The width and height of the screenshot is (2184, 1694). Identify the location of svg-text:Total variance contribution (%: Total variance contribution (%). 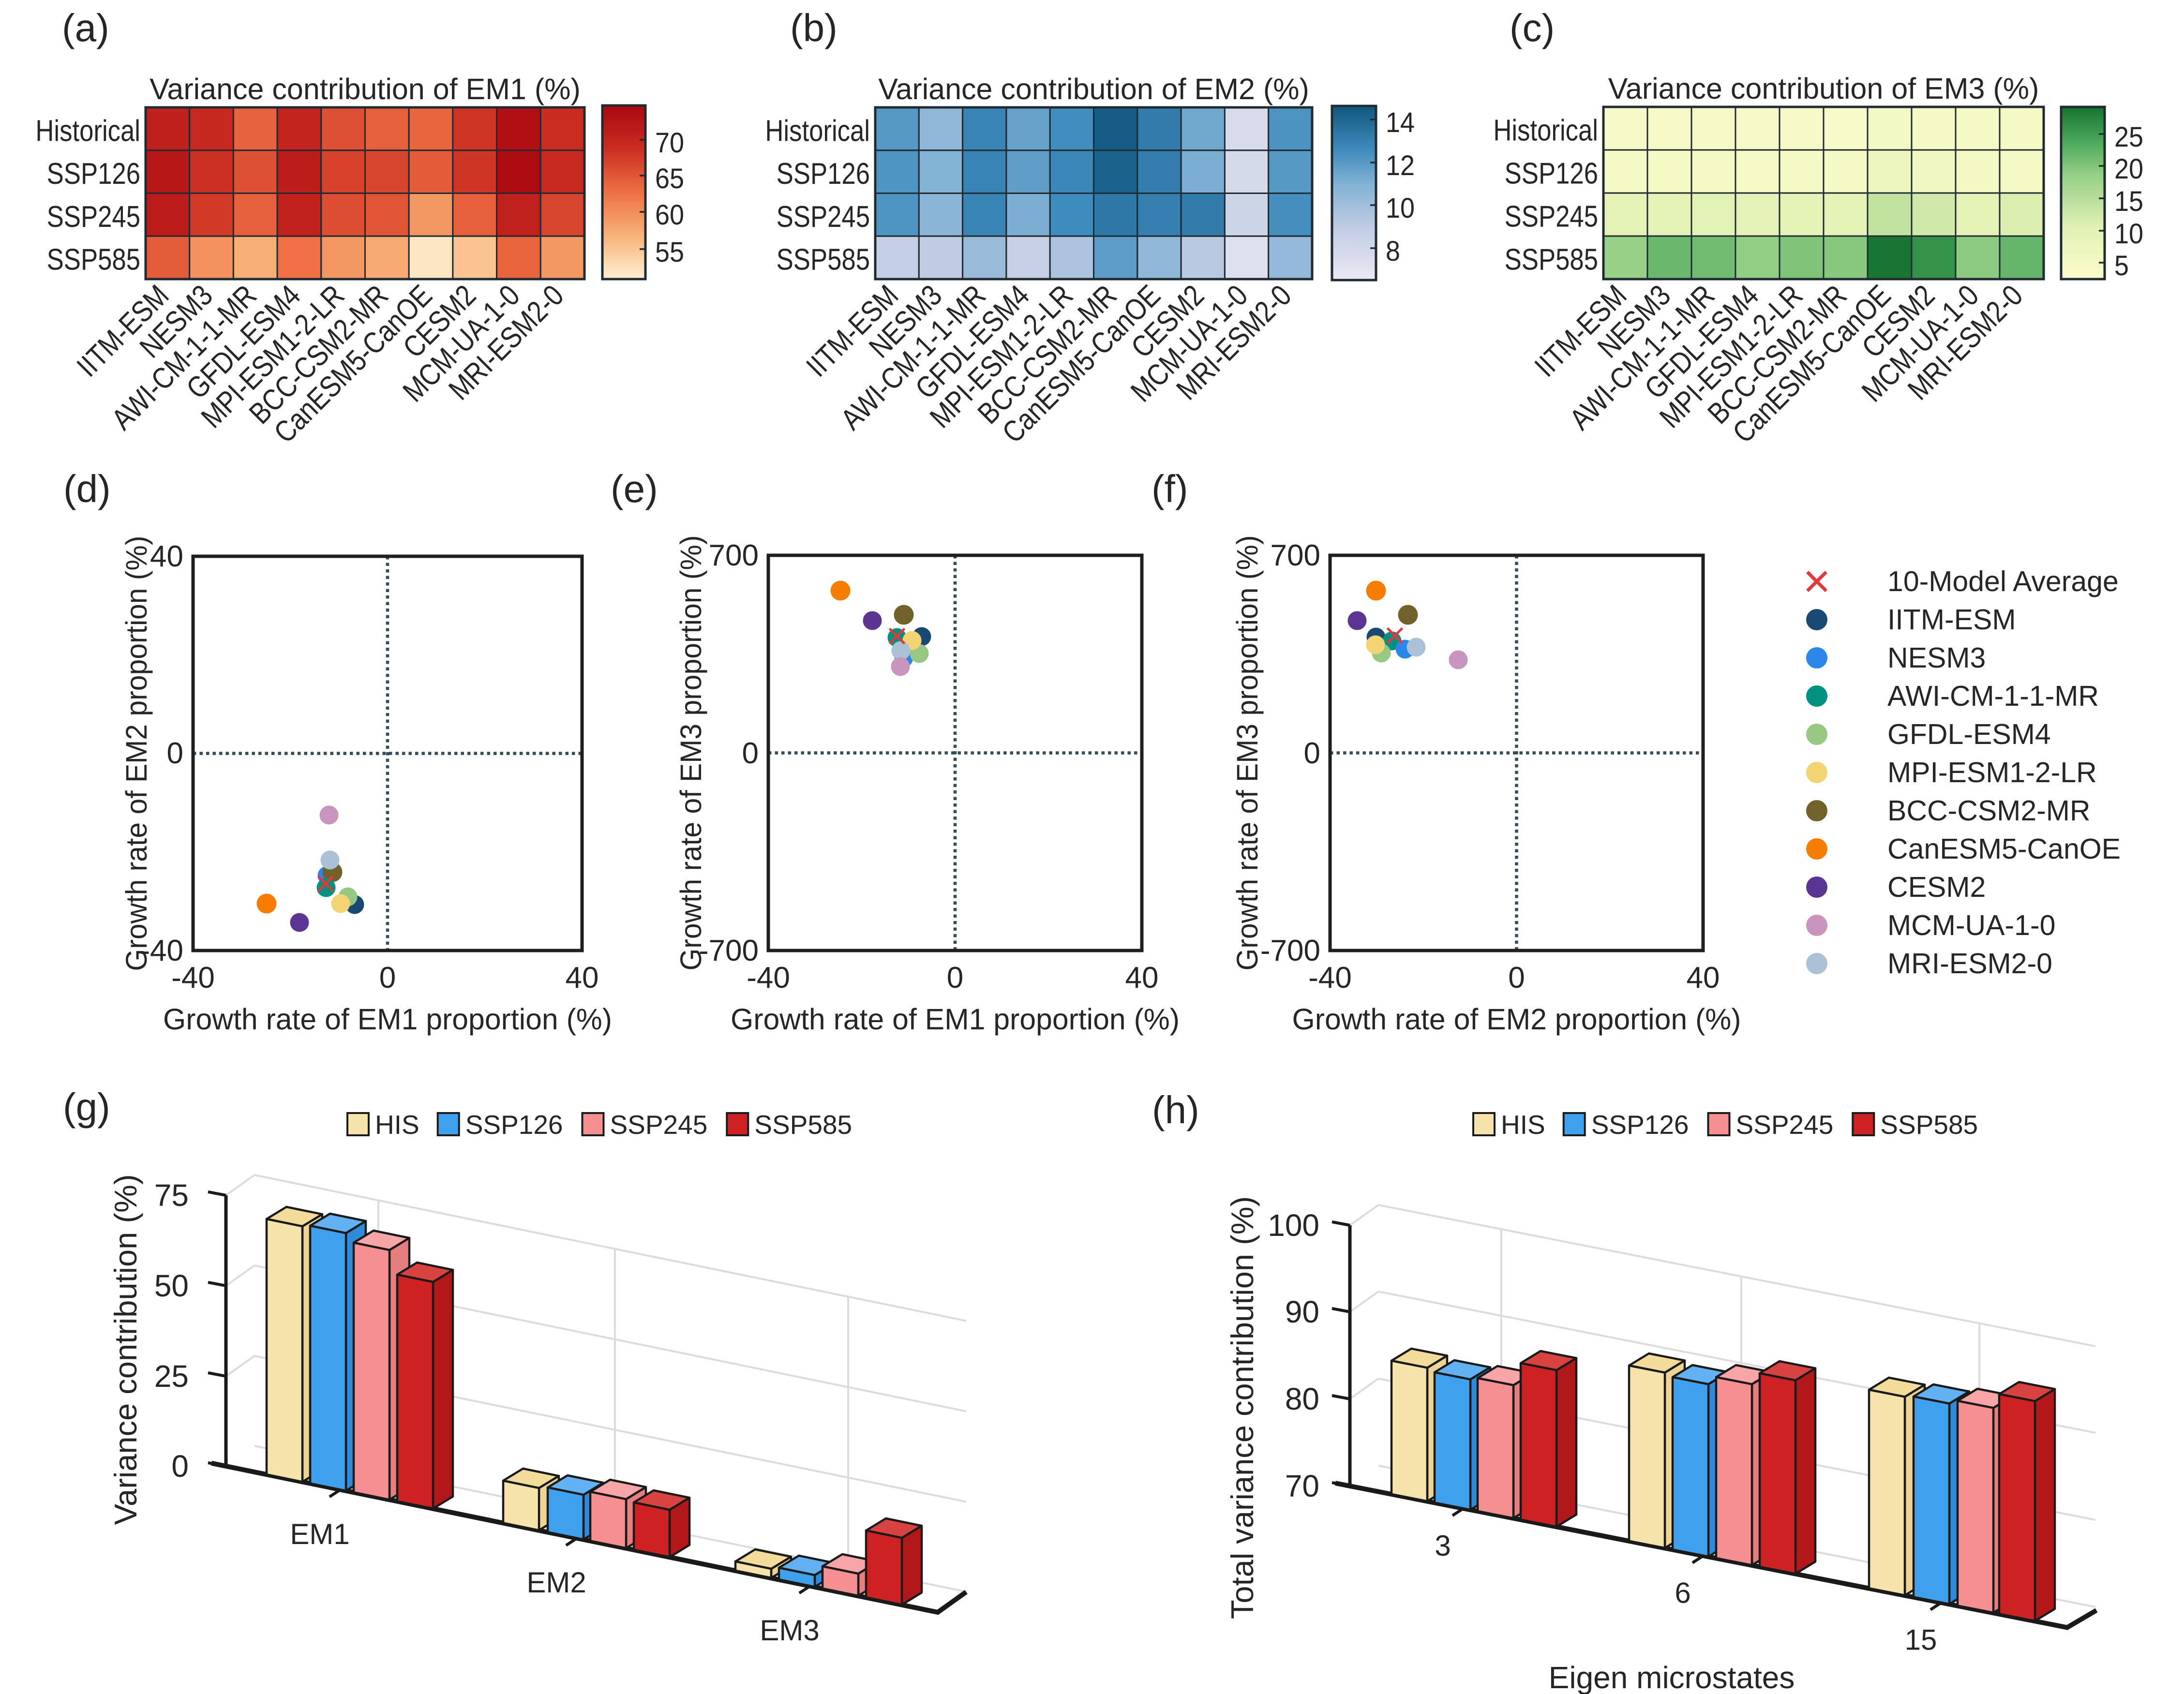
(1243, 1407).